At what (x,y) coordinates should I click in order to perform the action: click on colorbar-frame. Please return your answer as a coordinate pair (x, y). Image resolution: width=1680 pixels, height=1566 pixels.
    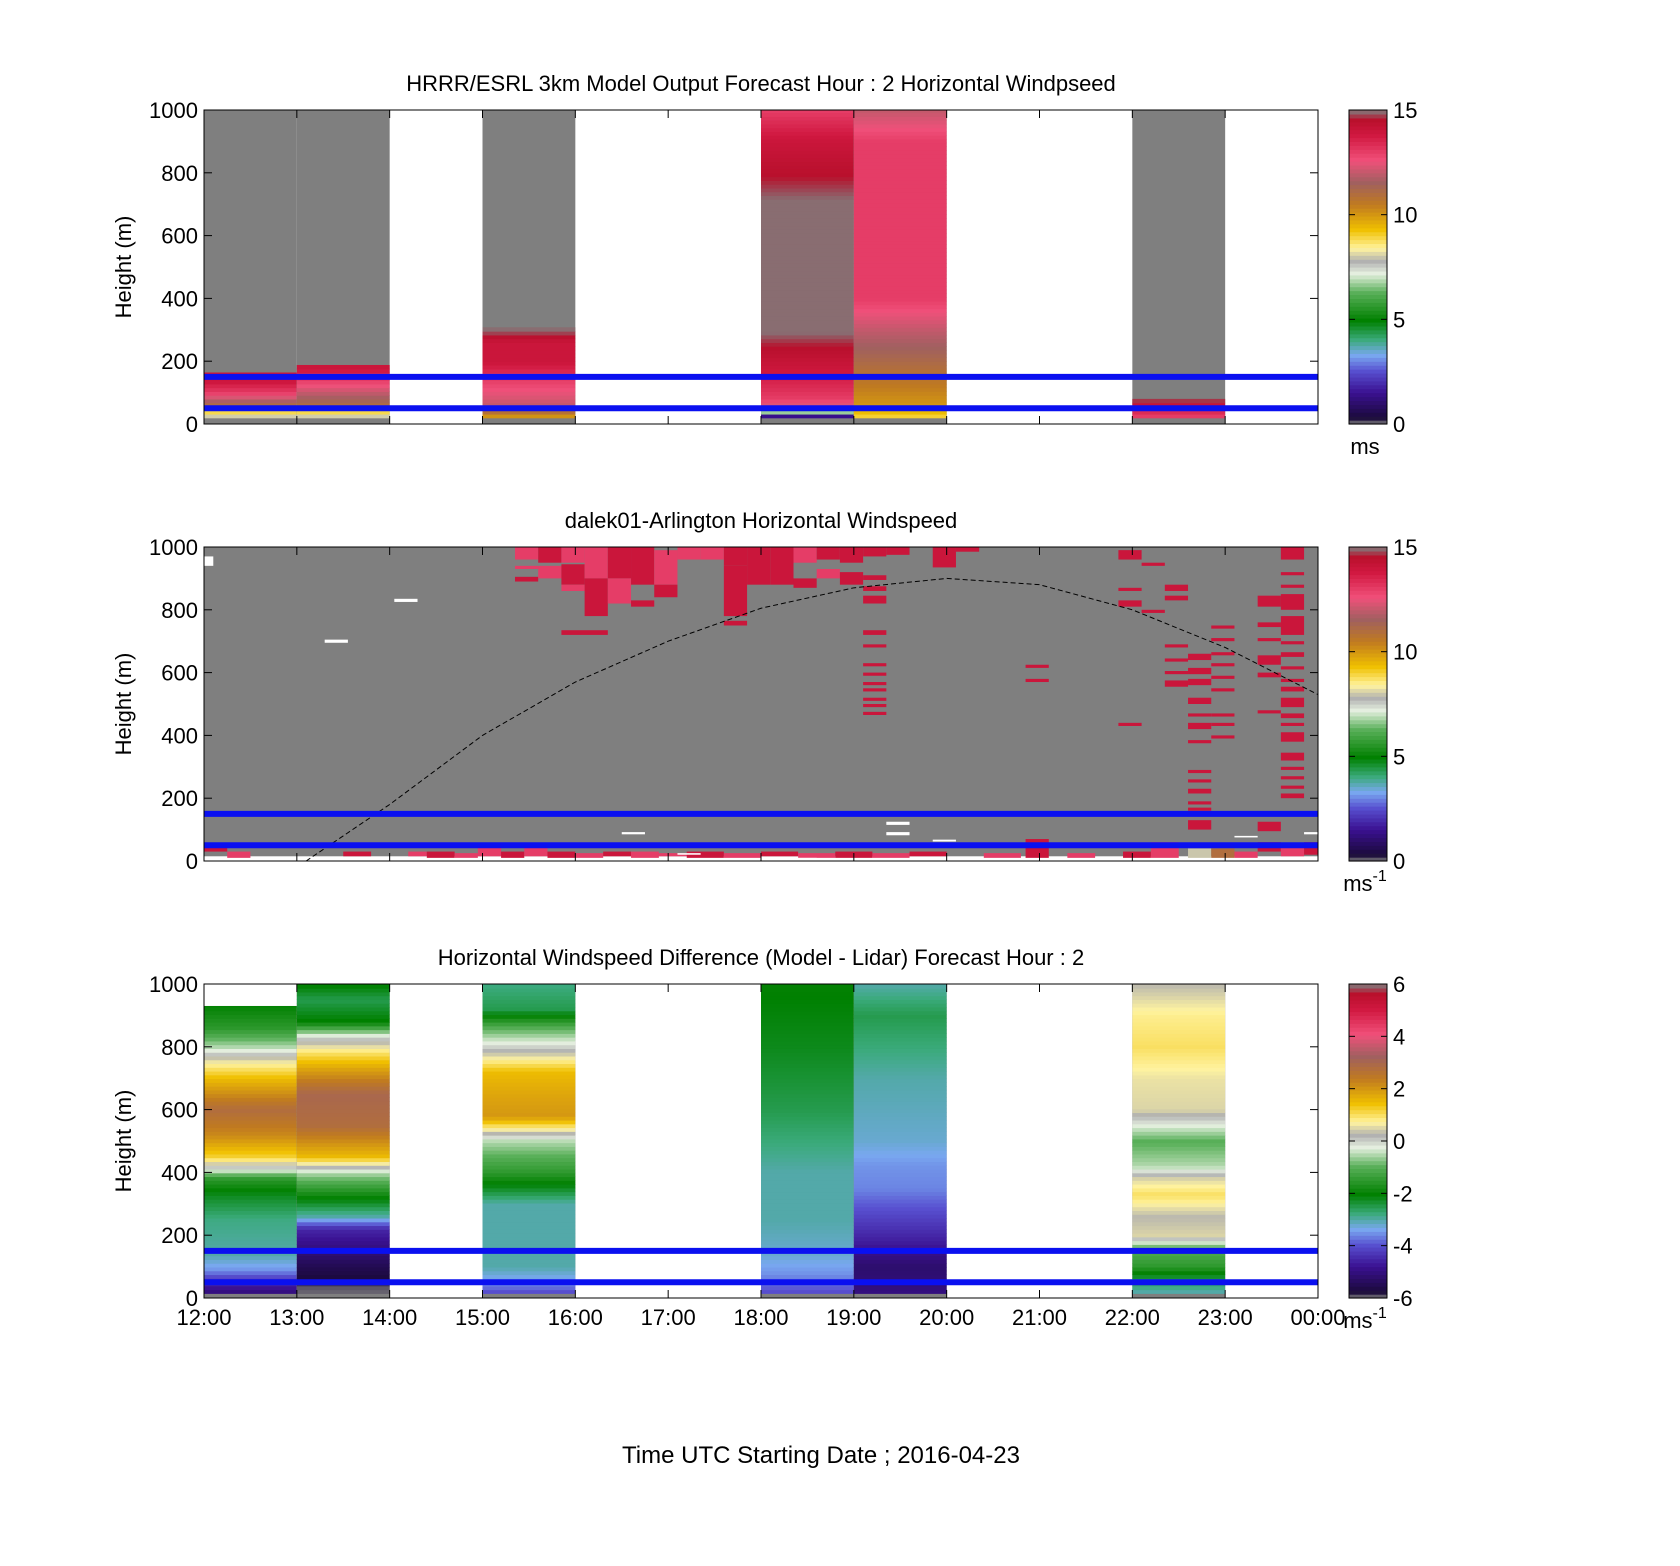
    Looking at the image, I should click on (1368, 267).